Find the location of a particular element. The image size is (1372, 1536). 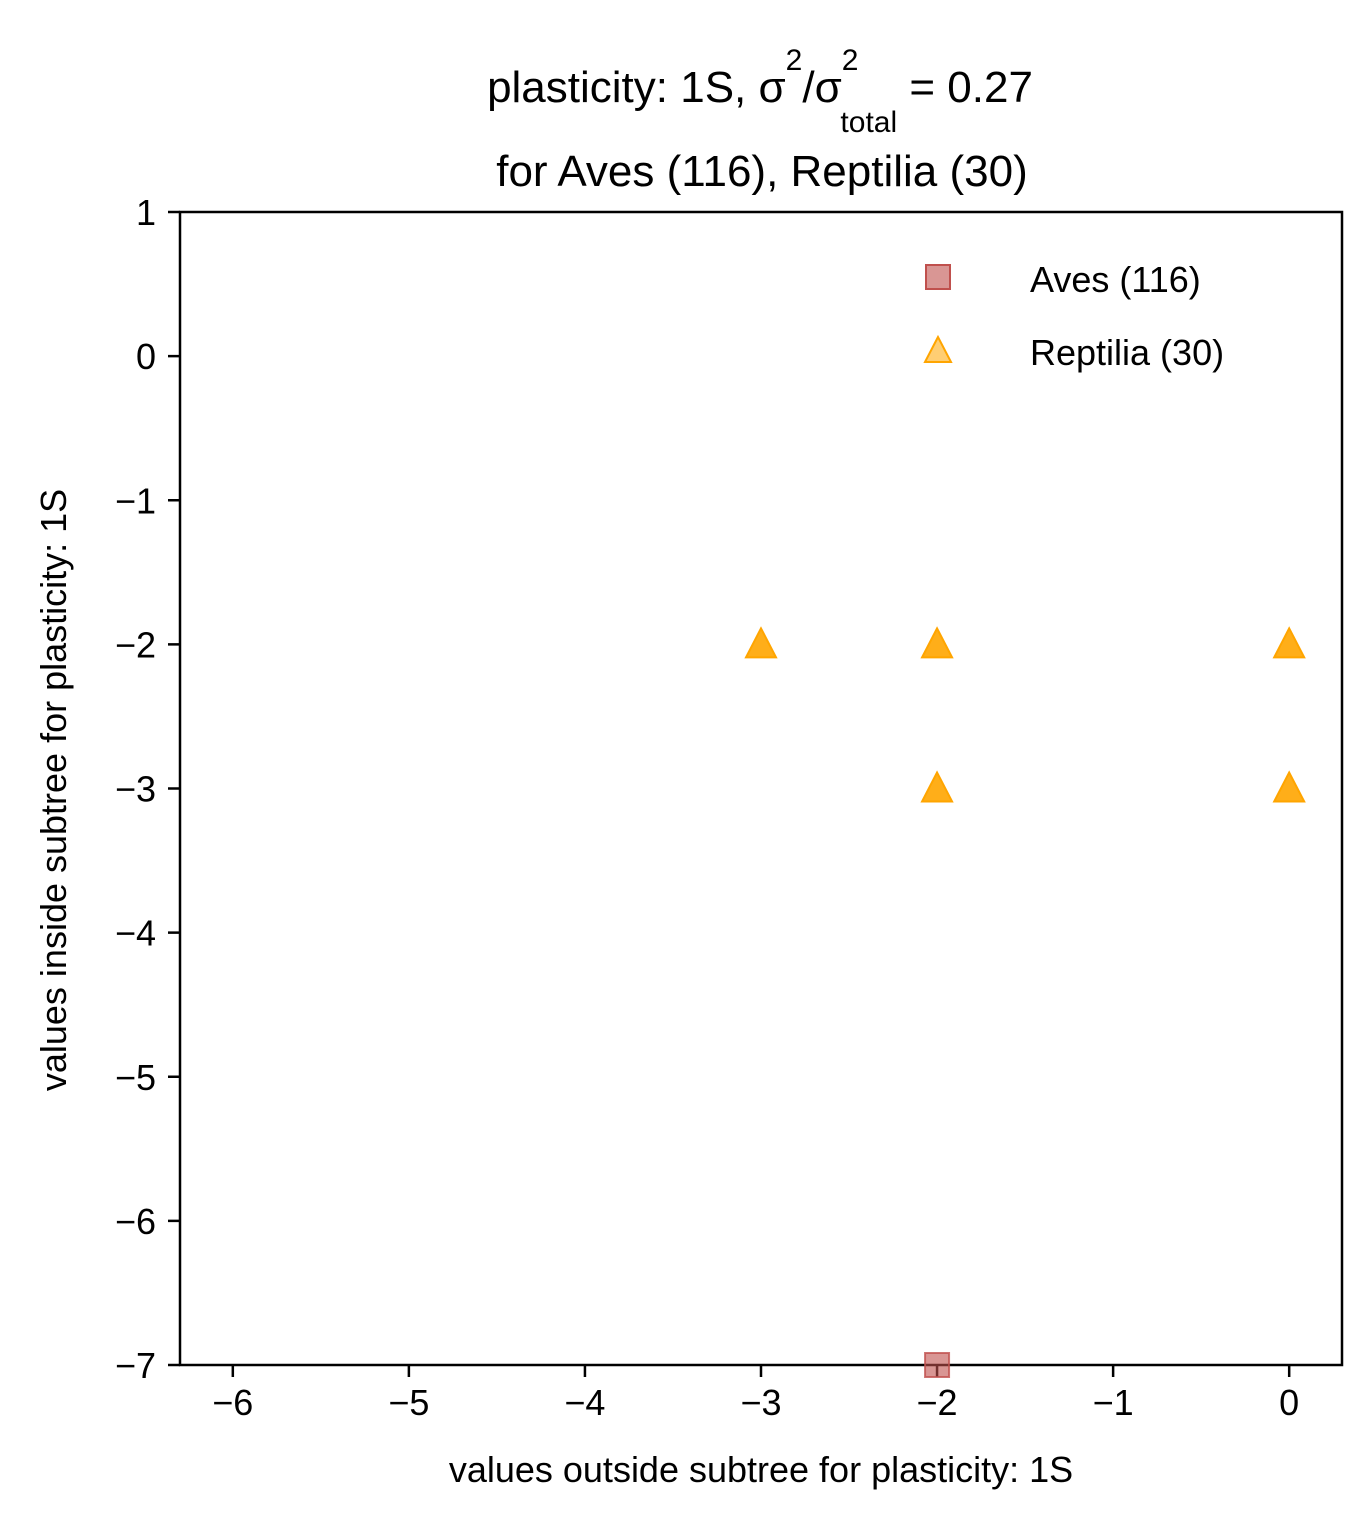

x-axis: −6 −5 −4 −3 −2 −1 0 is located at coordinates (755, 1394).